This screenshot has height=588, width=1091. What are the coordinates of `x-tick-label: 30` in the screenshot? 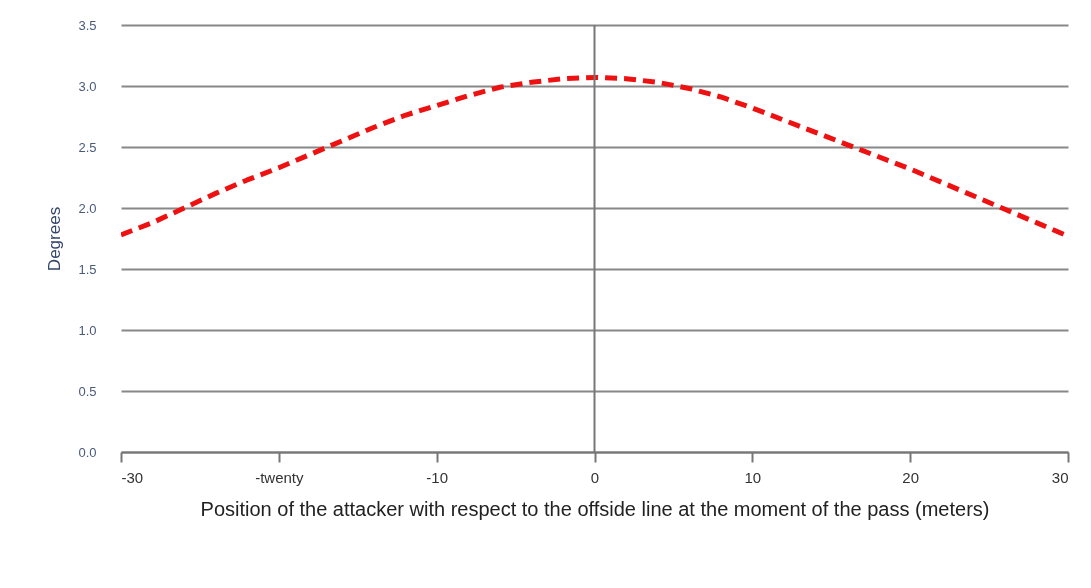 It's located at (1060, 477).